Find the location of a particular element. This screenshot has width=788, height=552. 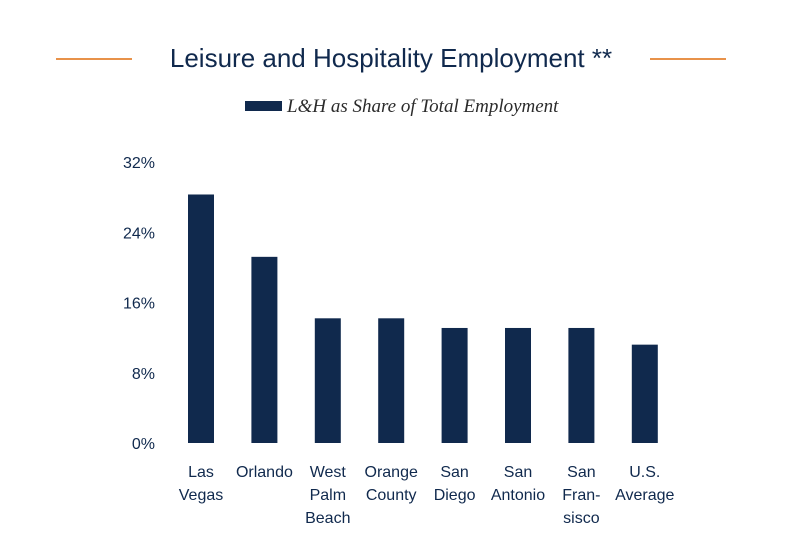

x-tick-label: Las Vegas is located at coordinates (201, 484).